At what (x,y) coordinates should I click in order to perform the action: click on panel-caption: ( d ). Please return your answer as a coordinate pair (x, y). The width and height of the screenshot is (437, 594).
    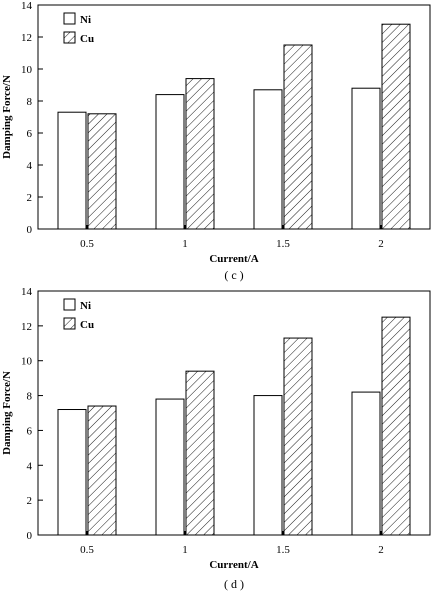
    Looking at the image, I should click on (234, 584).